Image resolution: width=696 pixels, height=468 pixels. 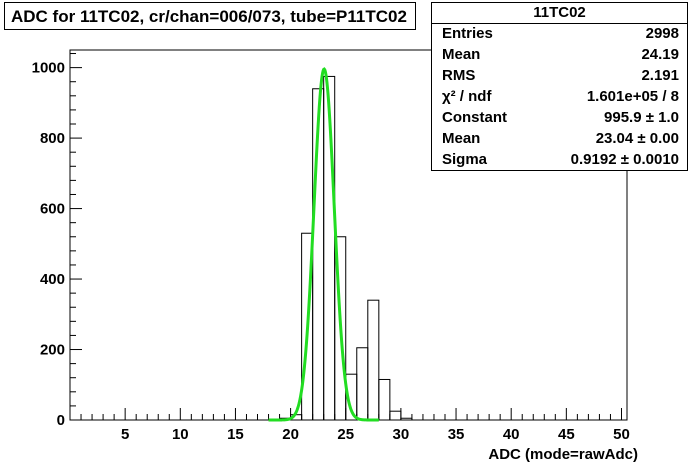 I want to click on stats-row: Mean 23.04 ± 0.00, so click(x=560, y=138).